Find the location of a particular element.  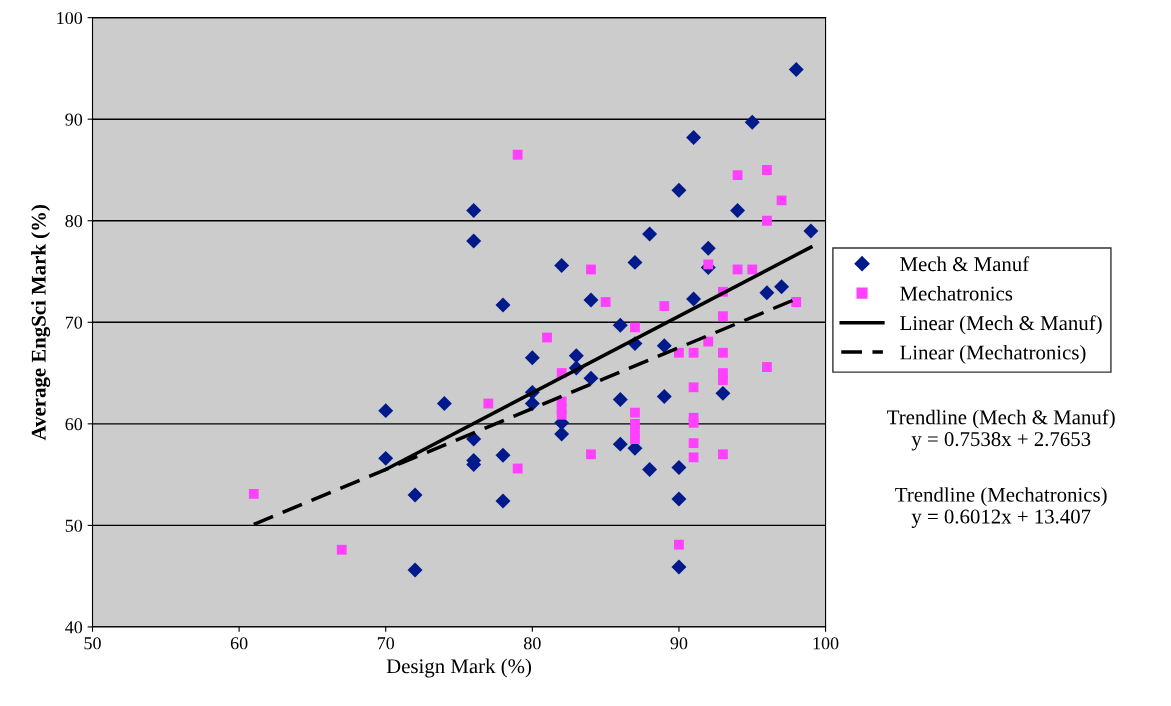

legend-label: Mechatronics is located at coordinates (956, 293).